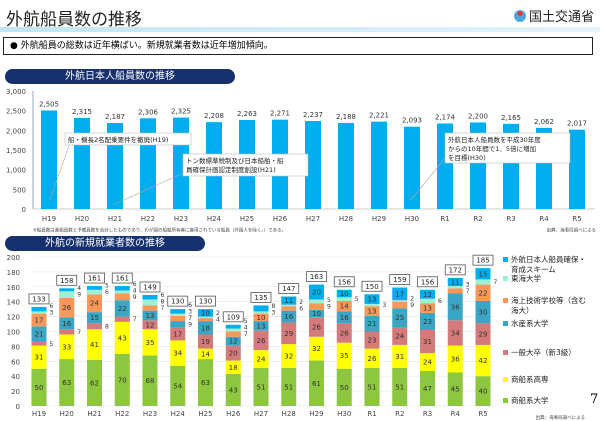 The height and width of the screenshot is (421, 600). Describe the element at coordinates (372, 341) in the screenshot. I see `segment-label: 23` at that location.